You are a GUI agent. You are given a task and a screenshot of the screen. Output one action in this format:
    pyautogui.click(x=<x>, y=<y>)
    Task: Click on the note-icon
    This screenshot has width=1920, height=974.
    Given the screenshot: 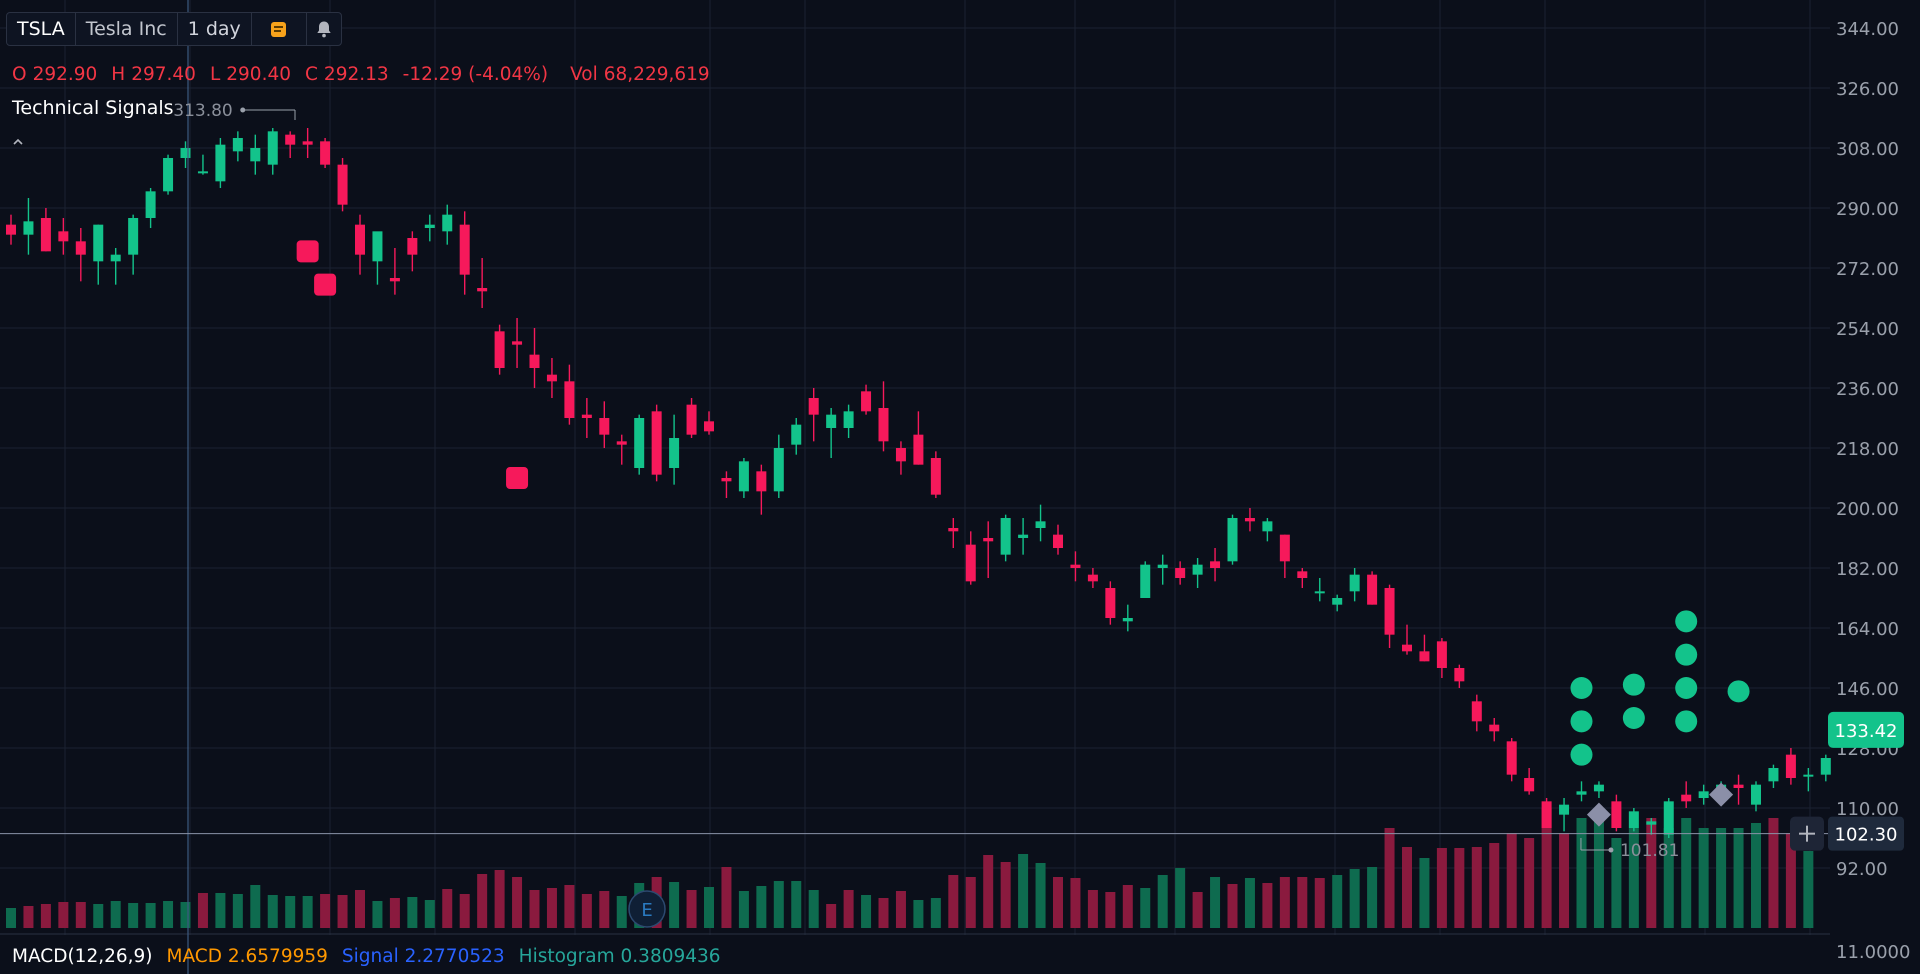 What is the action you would take?
    pyautogui.click(x=279, y=29)
    